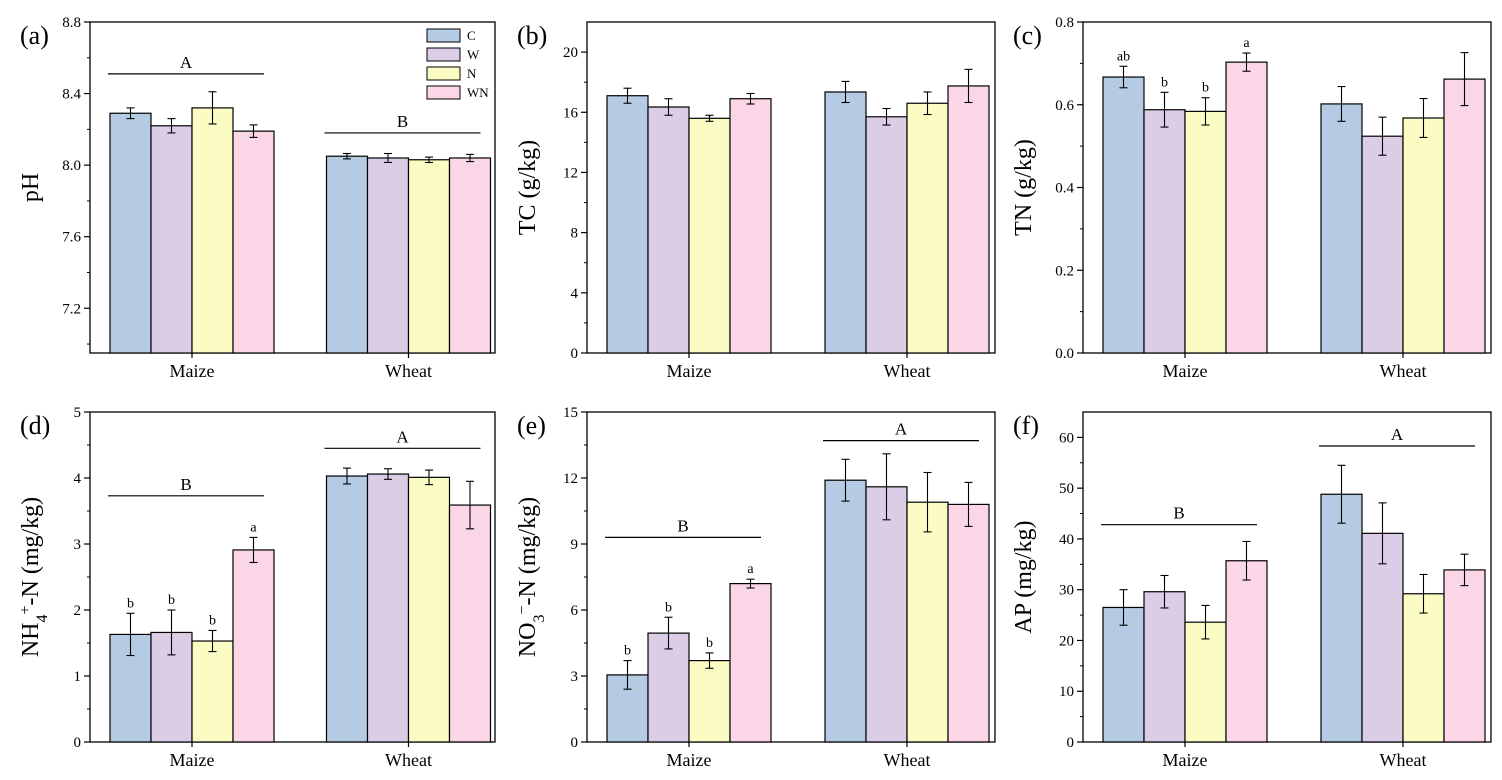 Image resolution: width=1502 pixels, height=780 pixels. What do you see at coordinates (575, 611) in the screenshot?
I see `y-tick-label: 6` at bounding box center [575, 611].